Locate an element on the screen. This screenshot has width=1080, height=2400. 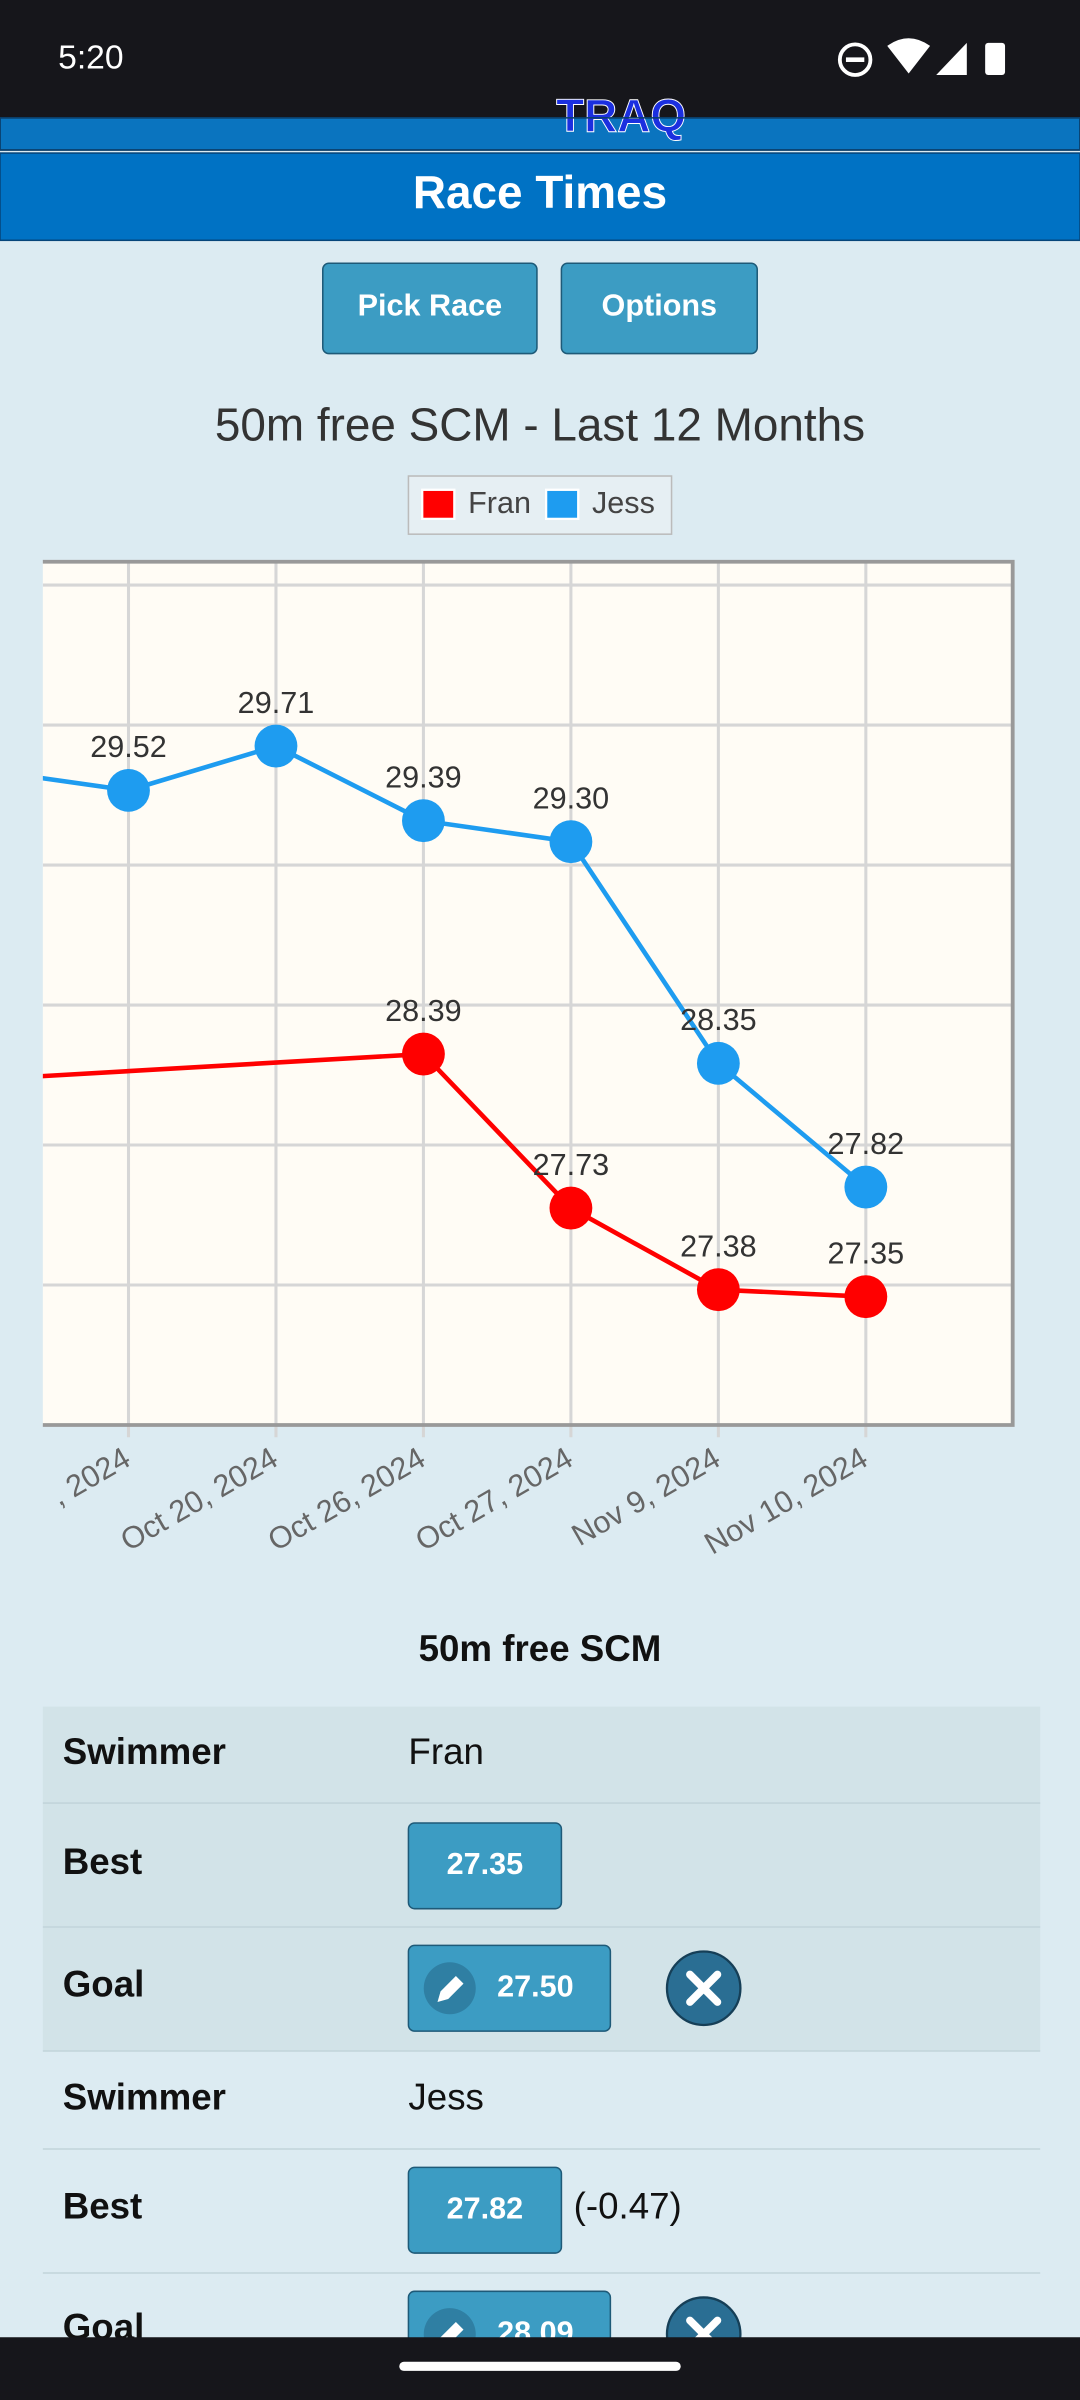
best-button: 27.35 is located at coordinates (485, 1866).